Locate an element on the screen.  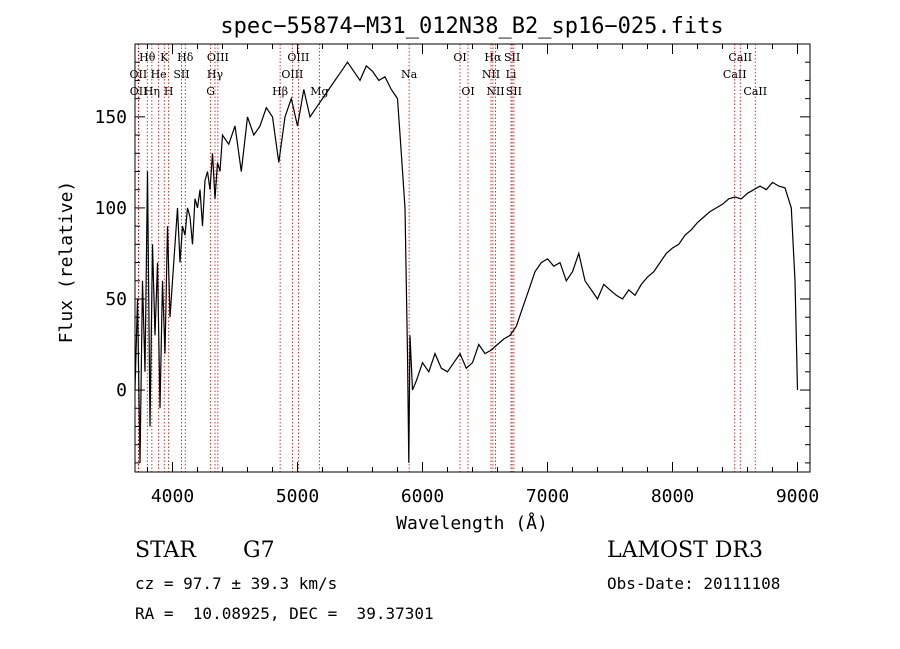
line-label: Hα is located at coordinates (493, 57).